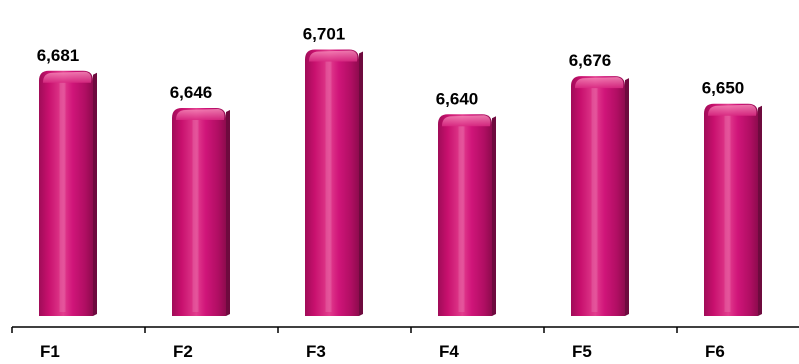 This screenshot has height=364, width=799. What do you see at coordinates (58, 55) in the screenshot?
I see `value-label: 6,681` at bounding box center [58, 55].